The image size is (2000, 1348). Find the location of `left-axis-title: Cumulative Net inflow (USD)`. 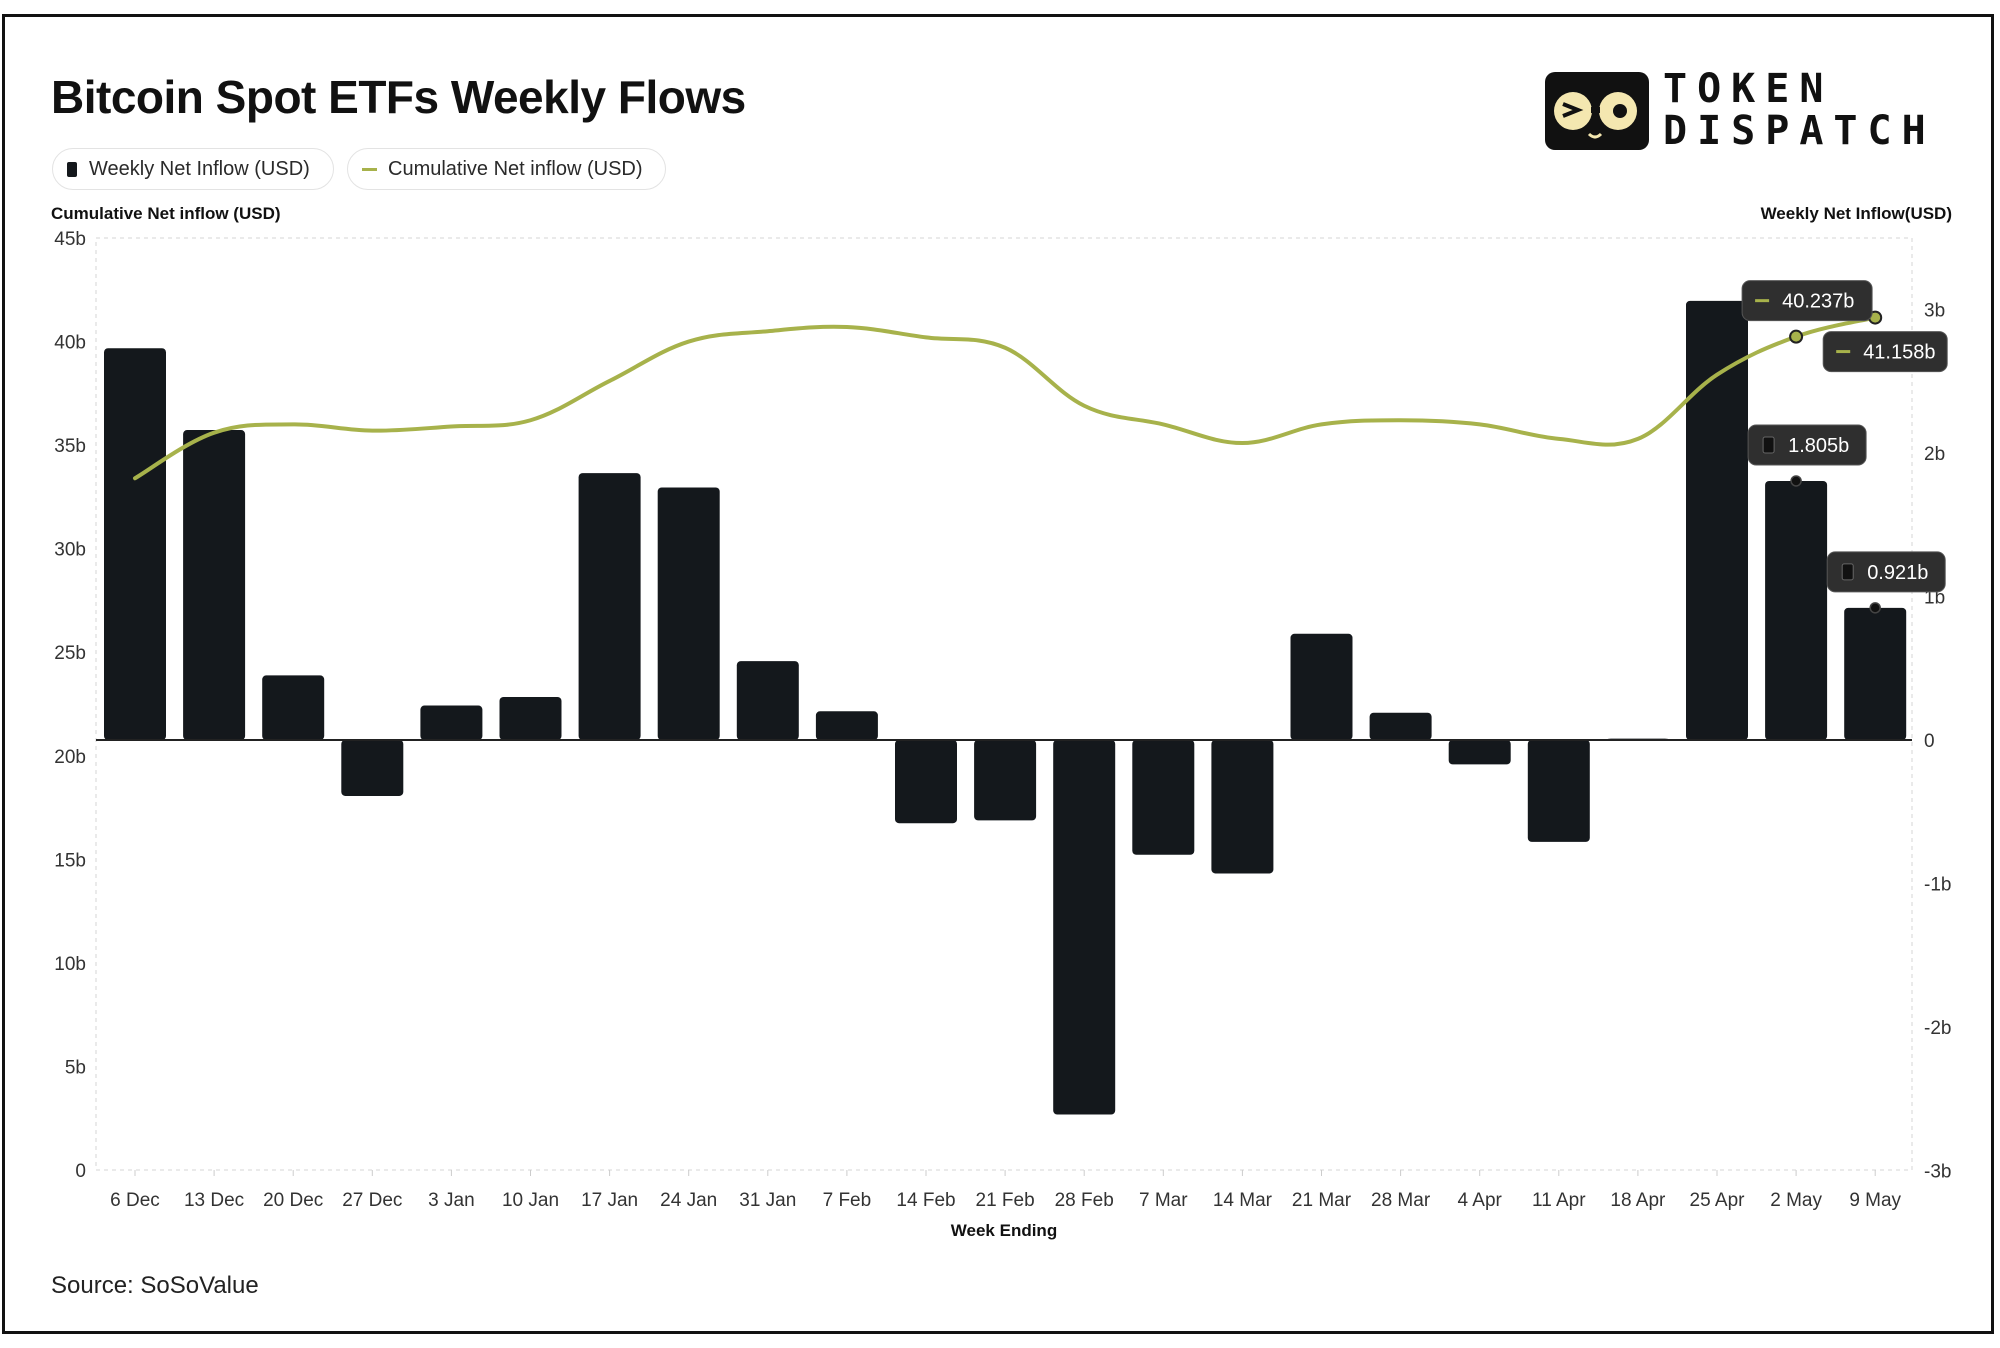

left-axis-title: Cumulative Net inflow (USD) is located at coordinates (166, 213).